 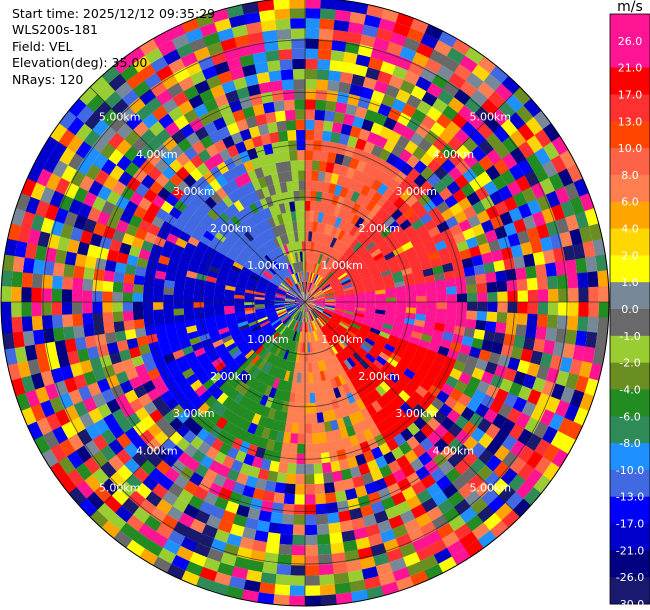 I want to click on range-ring-label: 2.00km, so click(x=379, y=376).